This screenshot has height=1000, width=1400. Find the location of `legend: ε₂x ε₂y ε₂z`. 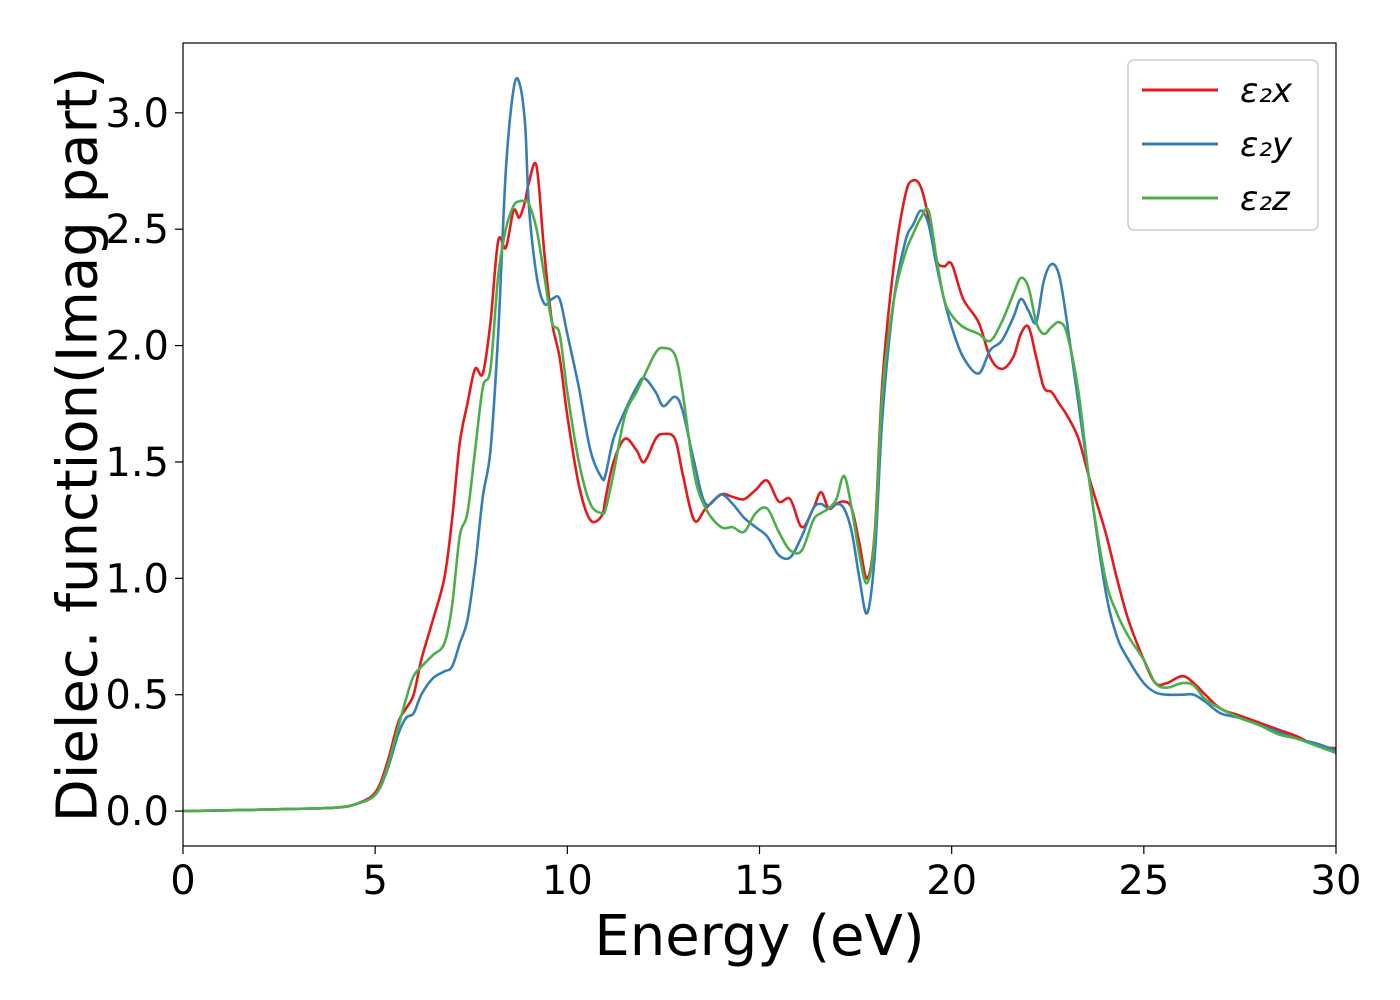

legend: ε₂x ε₂y ε₂z is located at coordinates (1223, 145).